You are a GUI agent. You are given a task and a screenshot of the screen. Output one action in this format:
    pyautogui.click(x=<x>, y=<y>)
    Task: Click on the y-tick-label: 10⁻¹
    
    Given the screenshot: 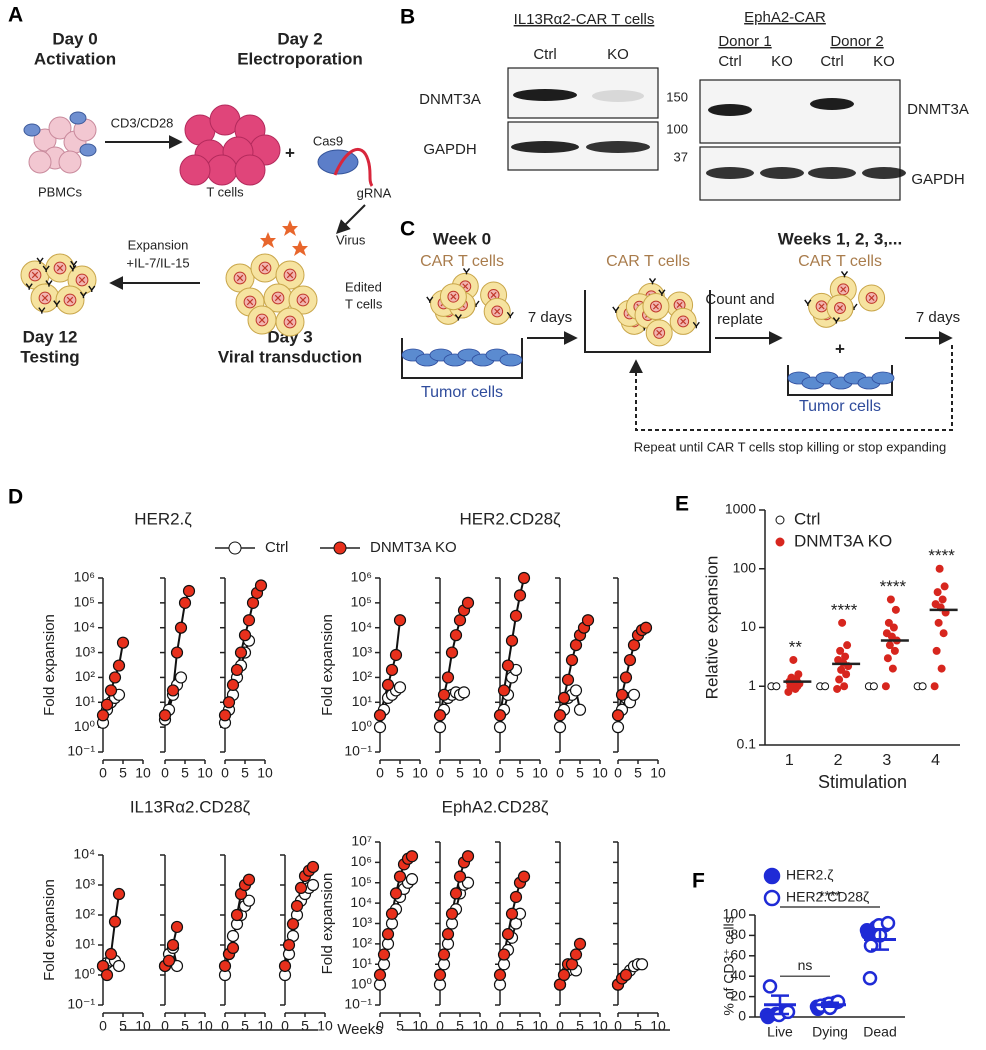 What is the action you would take?
    pyautogui.click(x=81, y=751)
    